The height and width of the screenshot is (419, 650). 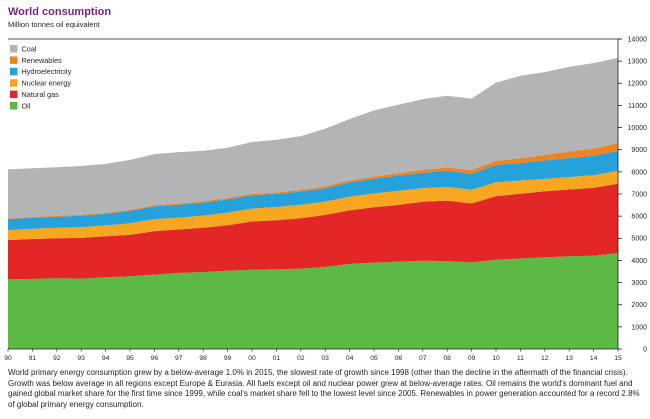 I want to click on x-tick-label: 05, so click(x=374, y=358).